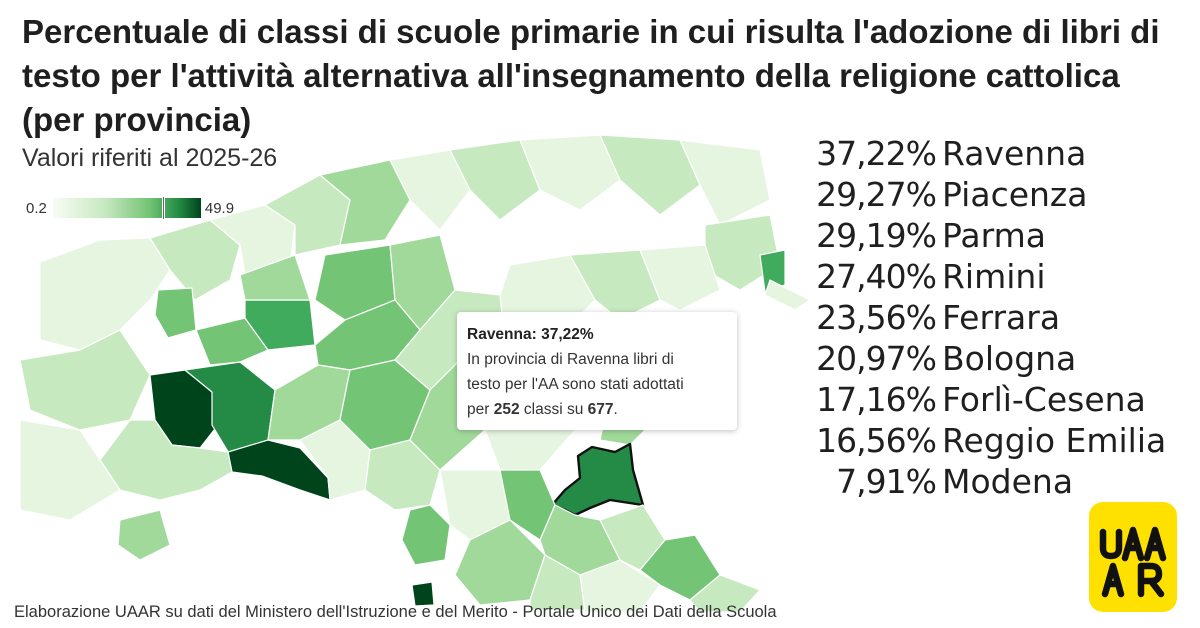  I want to click on ranking-row: 16,56% Reggio Emilia, so click(989, 440).